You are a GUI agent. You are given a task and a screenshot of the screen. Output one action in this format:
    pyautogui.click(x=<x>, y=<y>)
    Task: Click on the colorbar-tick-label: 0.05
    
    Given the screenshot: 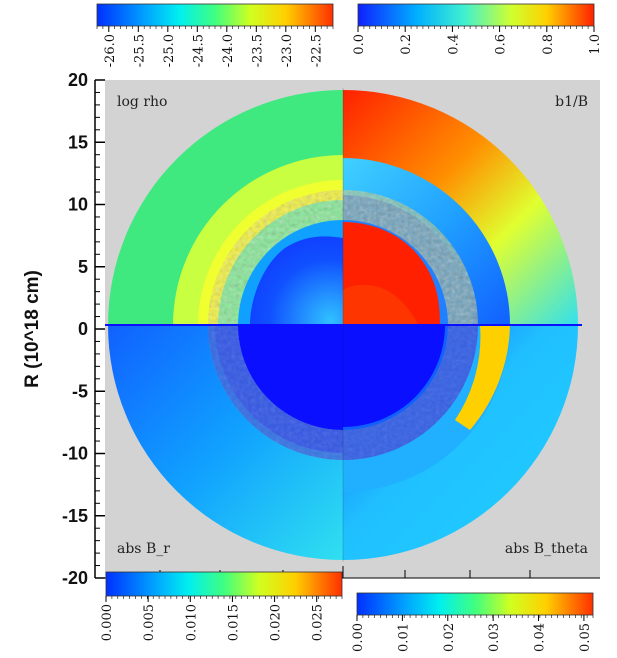 What is the action you would take?
    pyautogui.click(x=585, y=637)
    